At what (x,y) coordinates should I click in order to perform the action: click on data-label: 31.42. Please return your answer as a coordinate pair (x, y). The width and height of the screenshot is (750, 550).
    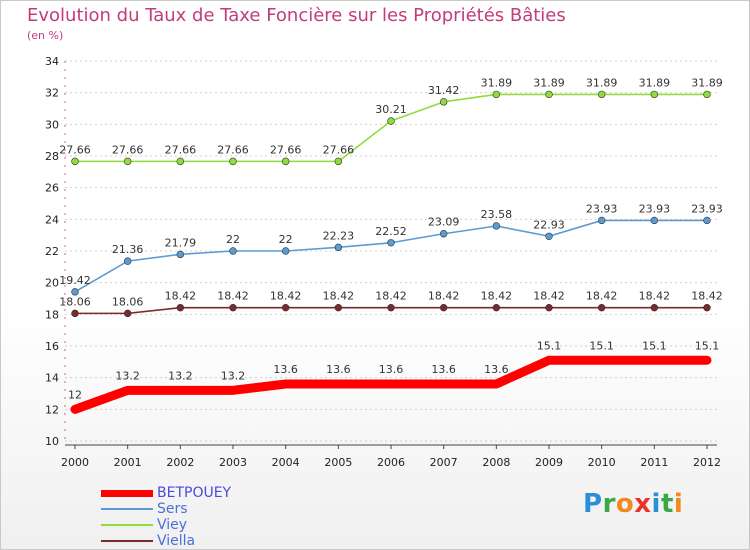
    Looking at the image, I should click on (444, 90).